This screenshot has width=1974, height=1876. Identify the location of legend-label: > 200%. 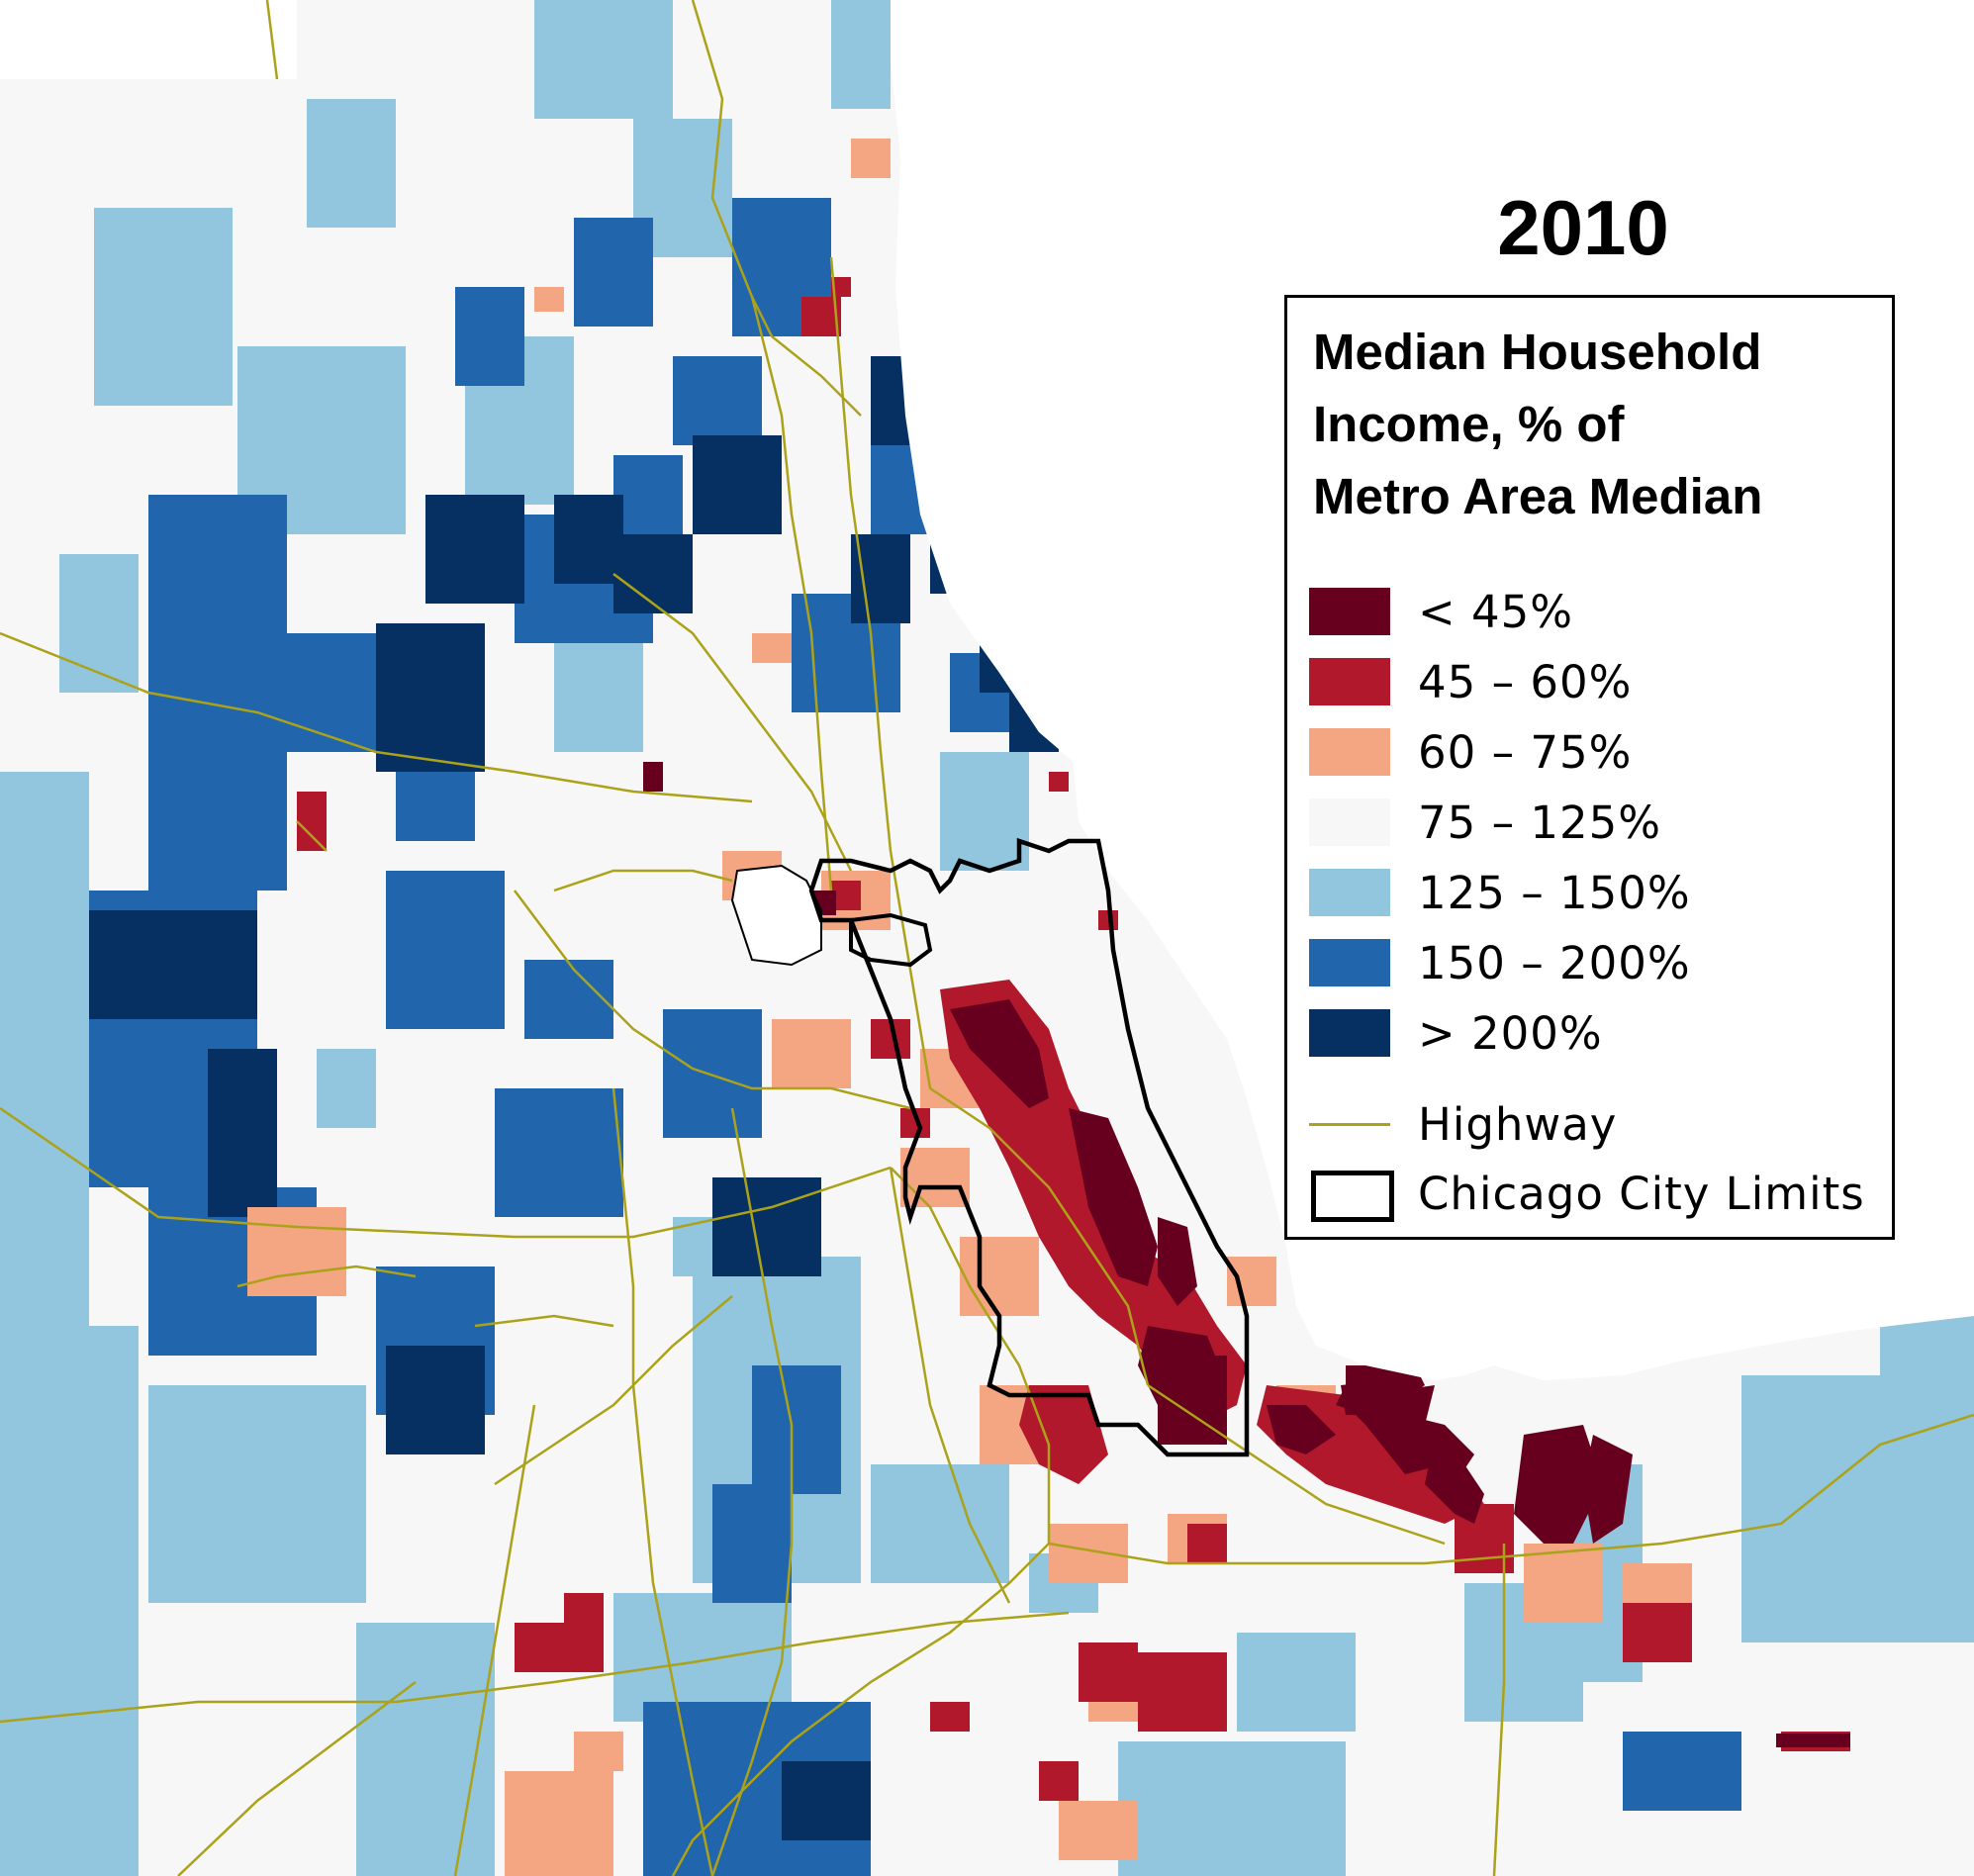
(1510, 1033).